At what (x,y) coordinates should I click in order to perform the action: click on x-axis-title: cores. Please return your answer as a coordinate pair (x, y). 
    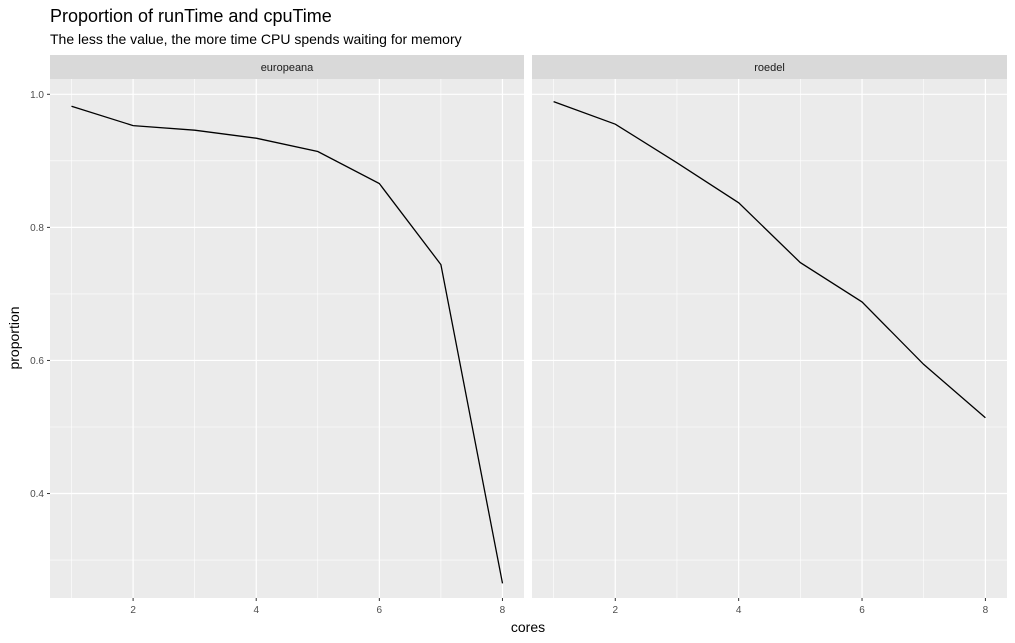
    Looking at the image, I should click on (528, 627).